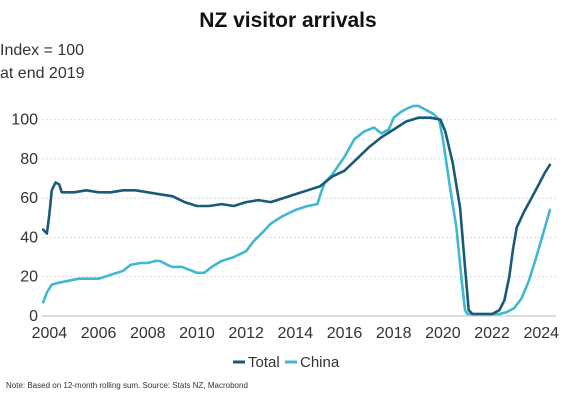 The height and width of the screenshot is (400, 576). Describe the element at coordinates (33, 316) in the screenshot. I see `y-tick-label: 0` at that location.